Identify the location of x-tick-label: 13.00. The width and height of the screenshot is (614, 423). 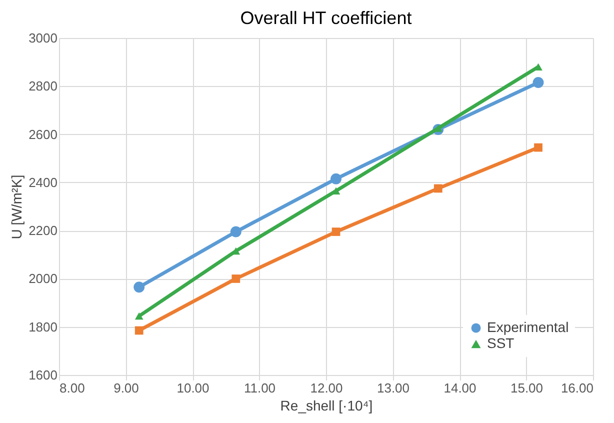
(393, 388).